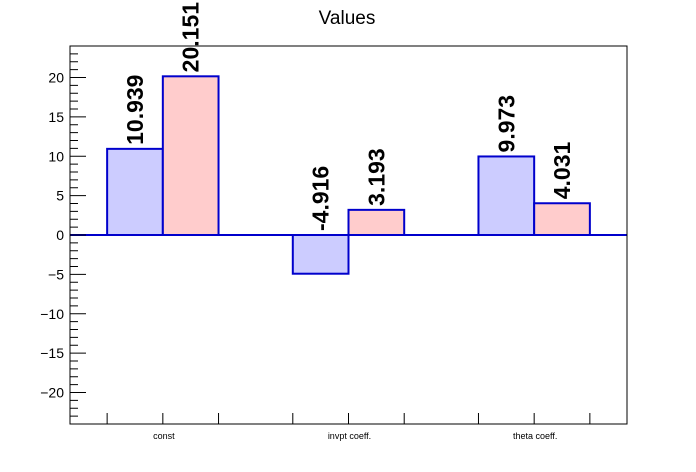  What do you see at coordinates (506, 124) in the screenshot?
I see `bar-value-label: 9.973` at bounding box center [506, 124].